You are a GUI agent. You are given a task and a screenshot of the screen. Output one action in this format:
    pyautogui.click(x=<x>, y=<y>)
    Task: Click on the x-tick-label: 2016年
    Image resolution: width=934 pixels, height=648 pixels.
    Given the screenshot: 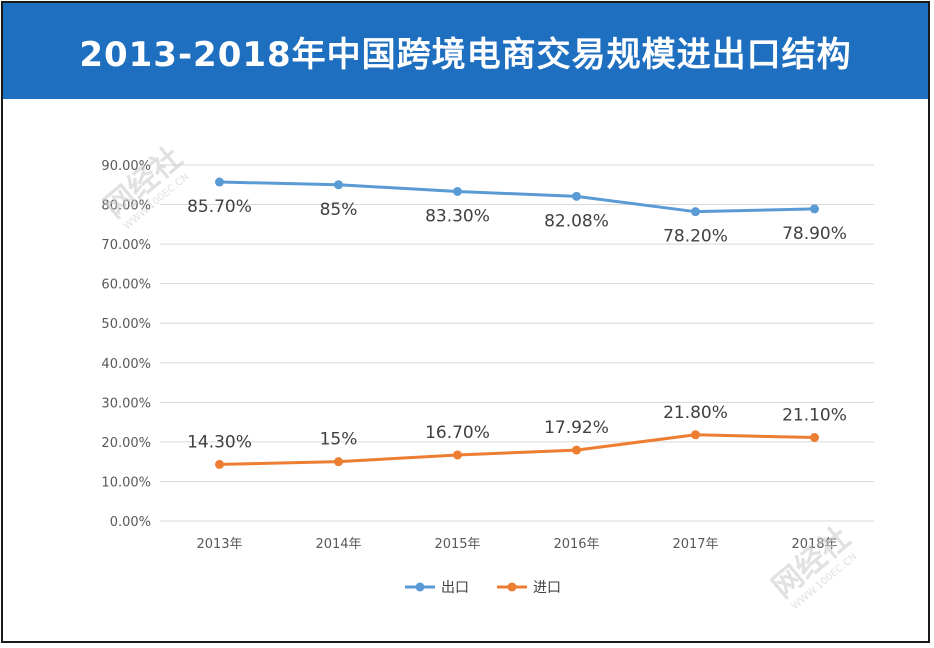 What is the action you would take?
    pyautogui.click(x=576, y=544)
    